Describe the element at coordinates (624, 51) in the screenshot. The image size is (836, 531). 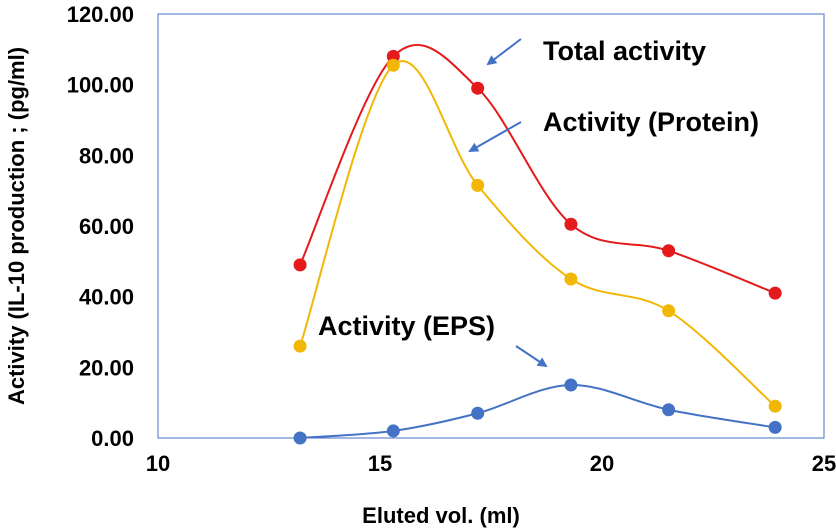
I see `annotation-label: Total activity` at that location.